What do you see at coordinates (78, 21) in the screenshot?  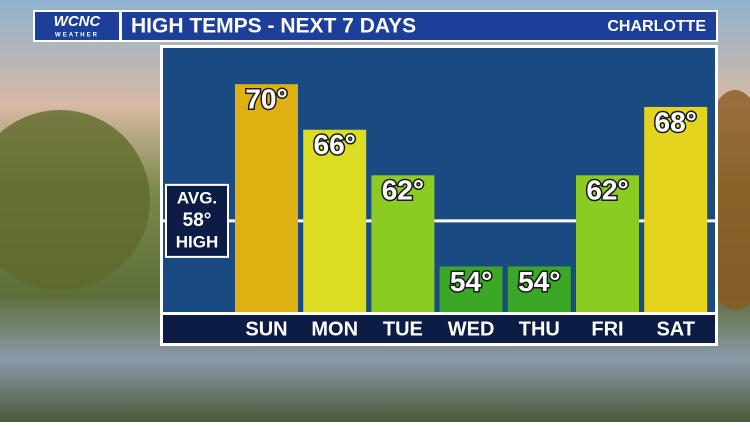 I see `logo: WCNC` at bounding box center [78, 21].